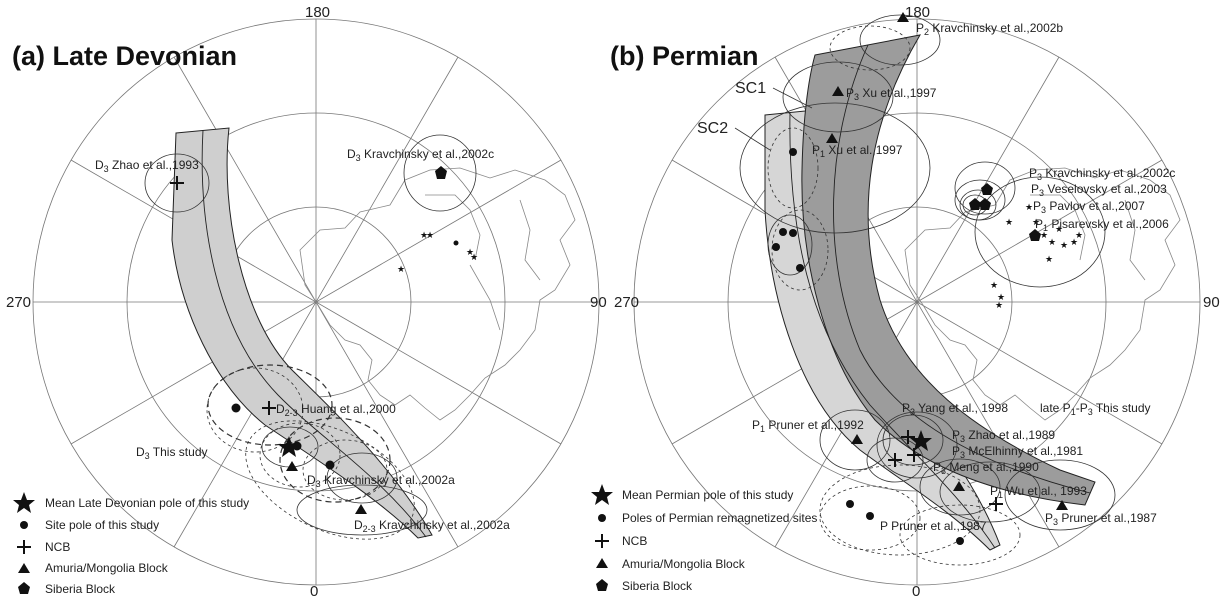  Describe the element at coordinates (336, 410) in the screenshot. I see `label-huang-2000: D2-3 Huang et al.,2000` at that location.